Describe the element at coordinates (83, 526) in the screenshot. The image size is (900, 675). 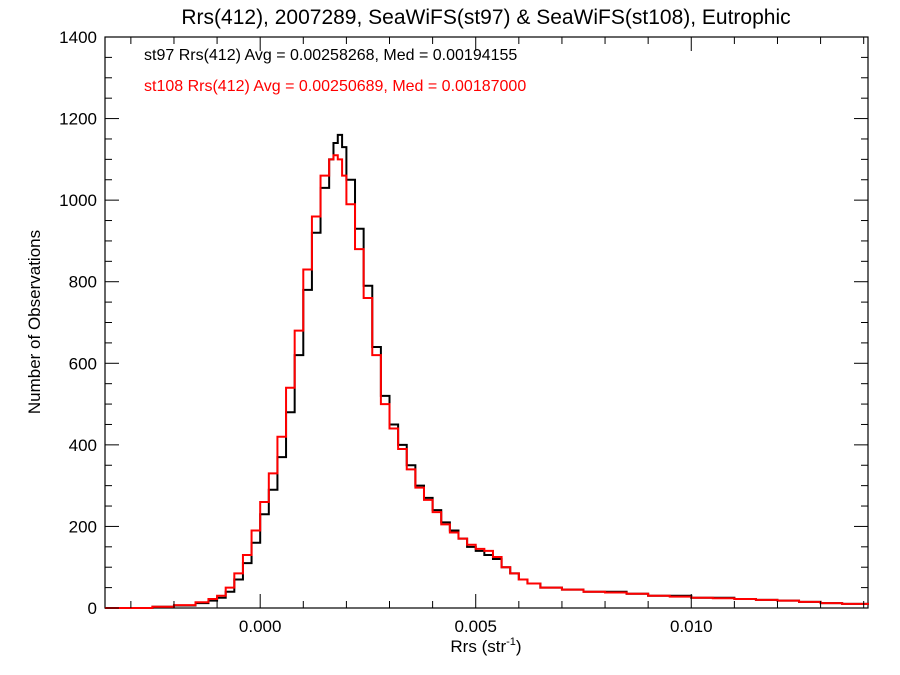
I see `y-tick-label: 200` at that location.